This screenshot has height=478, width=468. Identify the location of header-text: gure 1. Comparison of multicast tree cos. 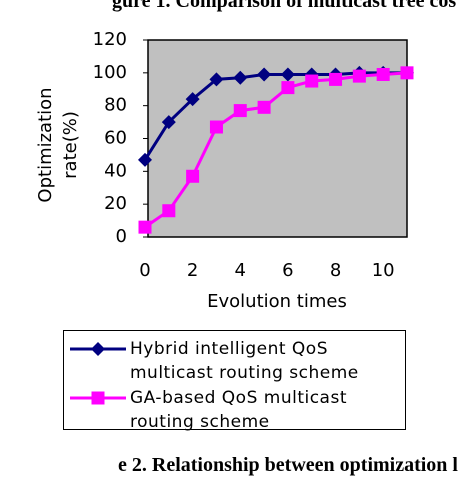
(284, 6).